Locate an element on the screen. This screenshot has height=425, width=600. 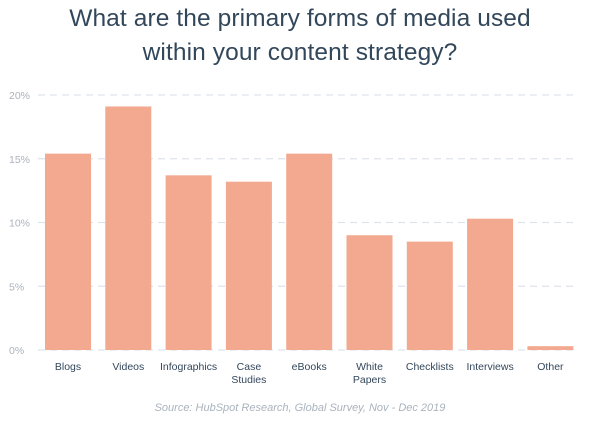
x-tick-label-1: Videos is located at coordinates (128, 367).